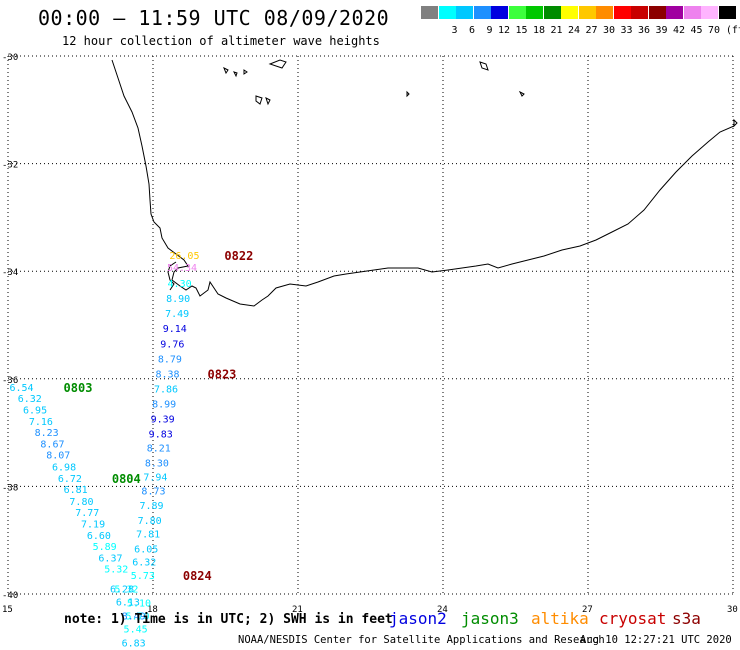 The image size is (740, 650). Describe the element at coordinates (99, 536) in the screenshot. I see `wave-height-value: 6.60` at that location.